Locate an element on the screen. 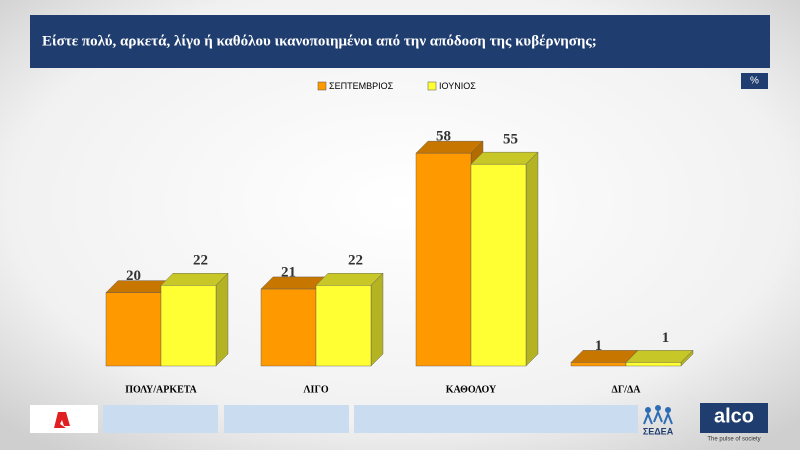 Image resolution: width=800 pixels, height=455 pixels. partner-name: ΣΕΔΕΑ is located at coordinates (658, 431).